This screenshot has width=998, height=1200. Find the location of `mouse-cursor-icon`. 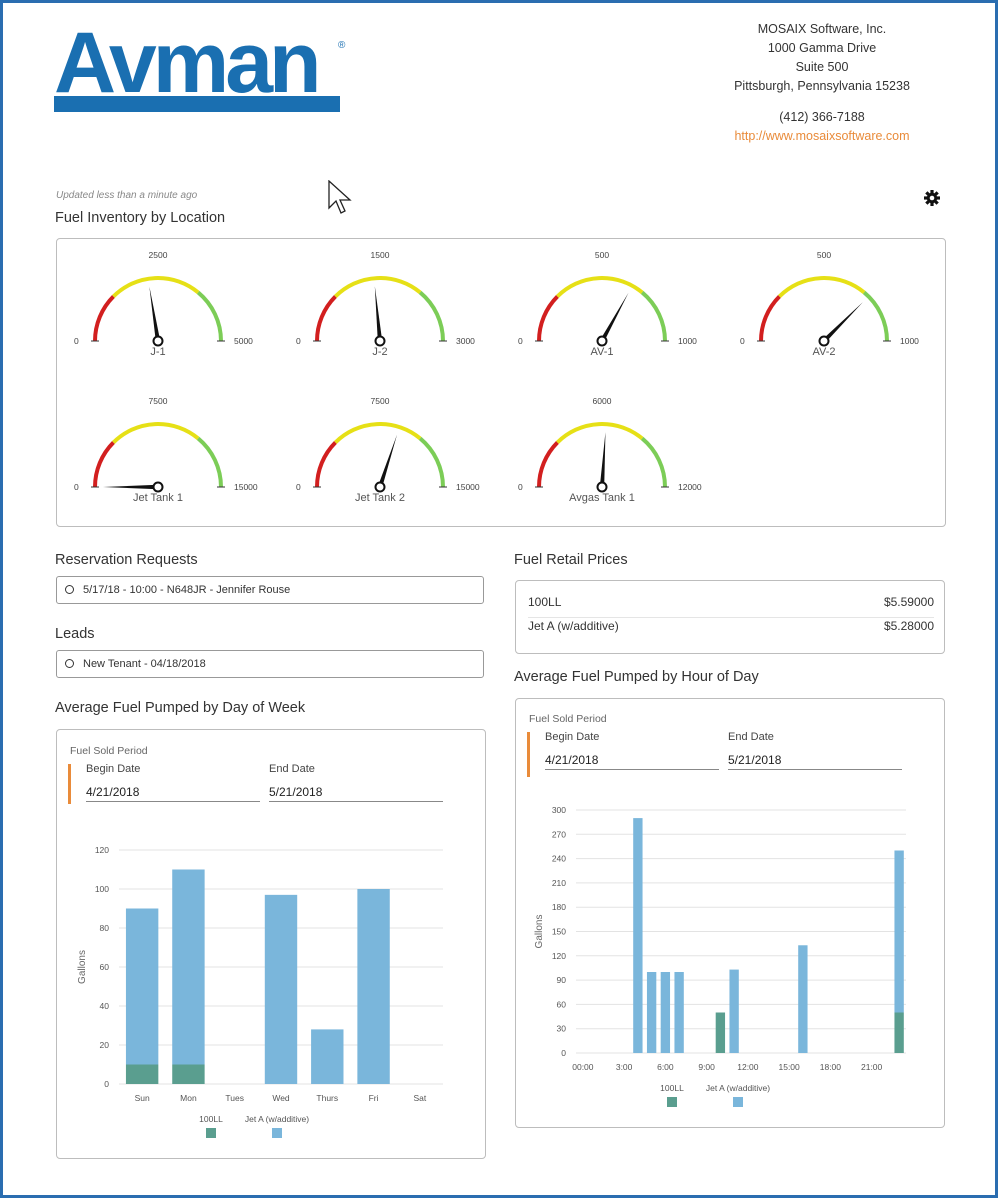

mouse-cursor-icon is located at coordinates (341, 200).